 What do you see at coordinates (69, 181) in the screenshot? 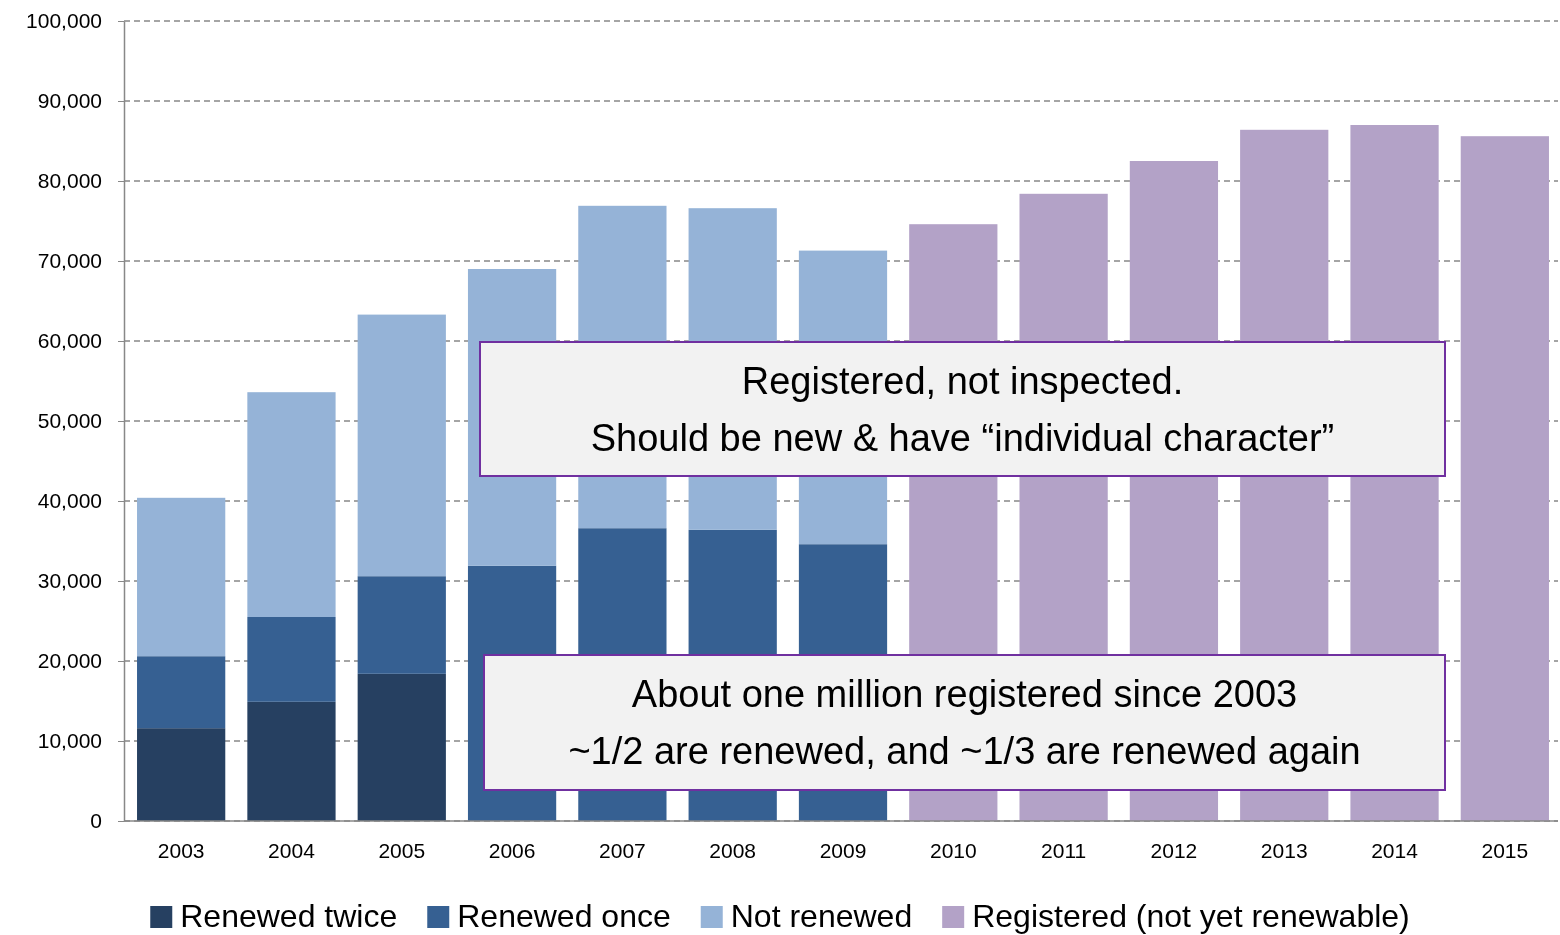
I see `y-tick-label: 80,000` at bounding box center [69, 181].